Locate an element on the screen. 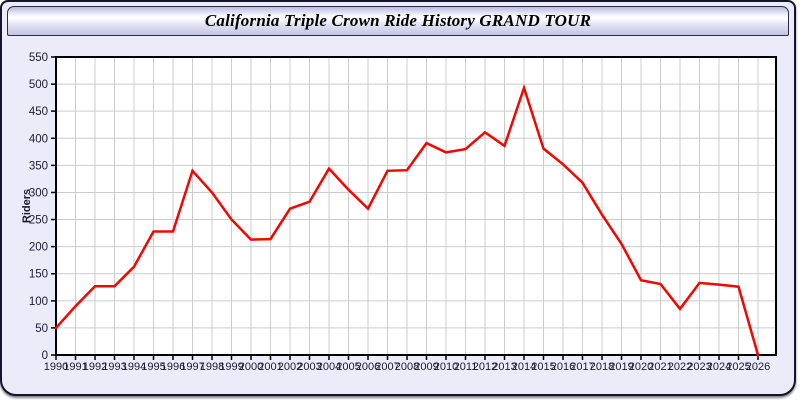 The image size is (800, 400). x-tick-label: 2012 is located at coordinates (485, 367).